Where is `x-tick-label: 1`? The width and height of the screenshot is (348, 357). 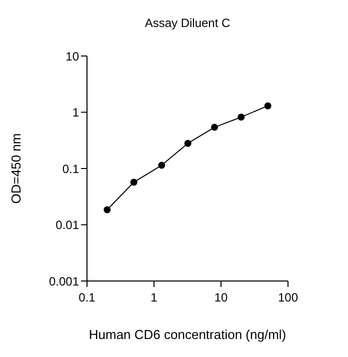
x-tick-label: 1 is located at coordinates (154, 297).